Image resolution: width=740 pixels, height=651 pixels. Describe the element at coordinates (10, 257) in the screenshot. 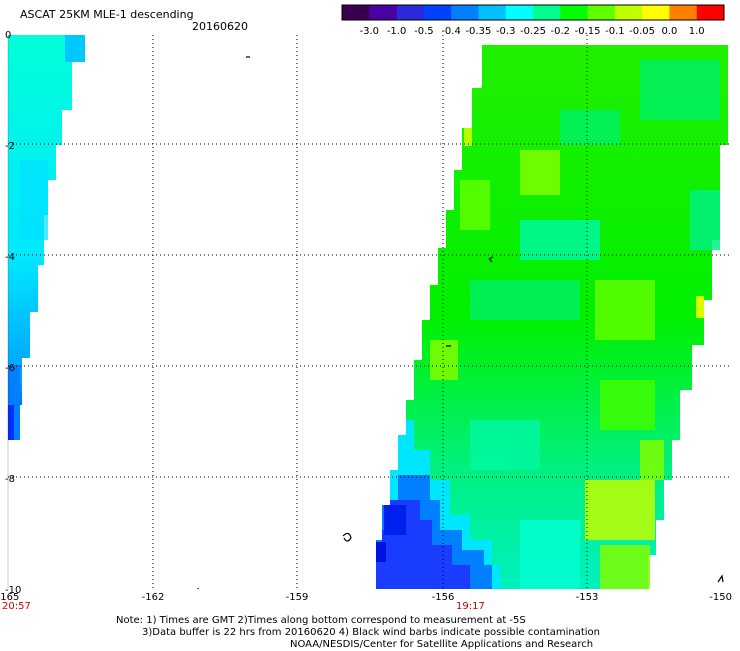

I see `latitude-label: -4` at that location.